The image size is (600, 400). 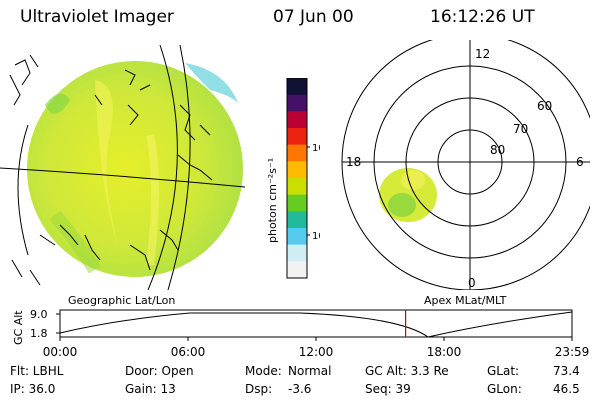 I want to click on glon-value: 46.5, so click(x=566, y=389).